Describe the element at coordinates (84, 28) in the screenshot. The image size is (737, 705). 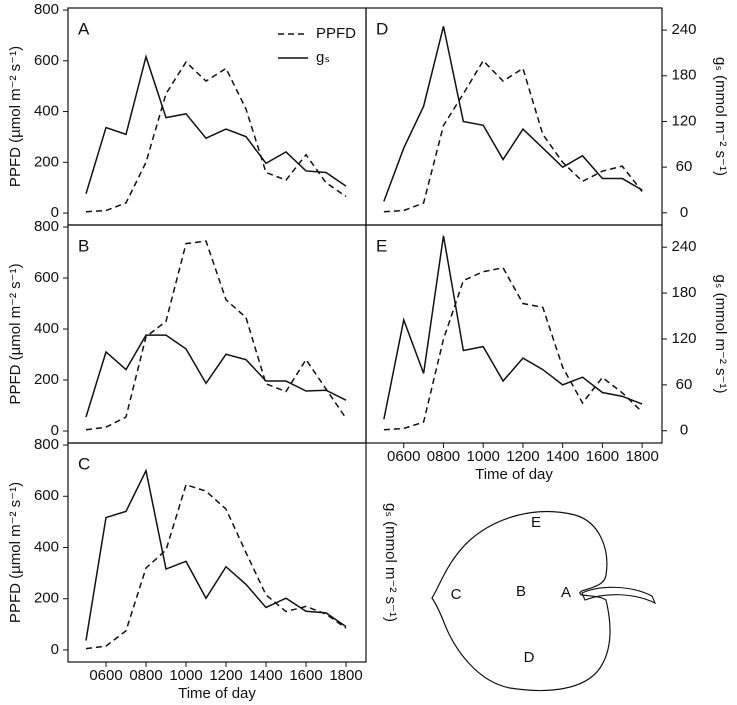
I see `panel-letter: A` at that location.